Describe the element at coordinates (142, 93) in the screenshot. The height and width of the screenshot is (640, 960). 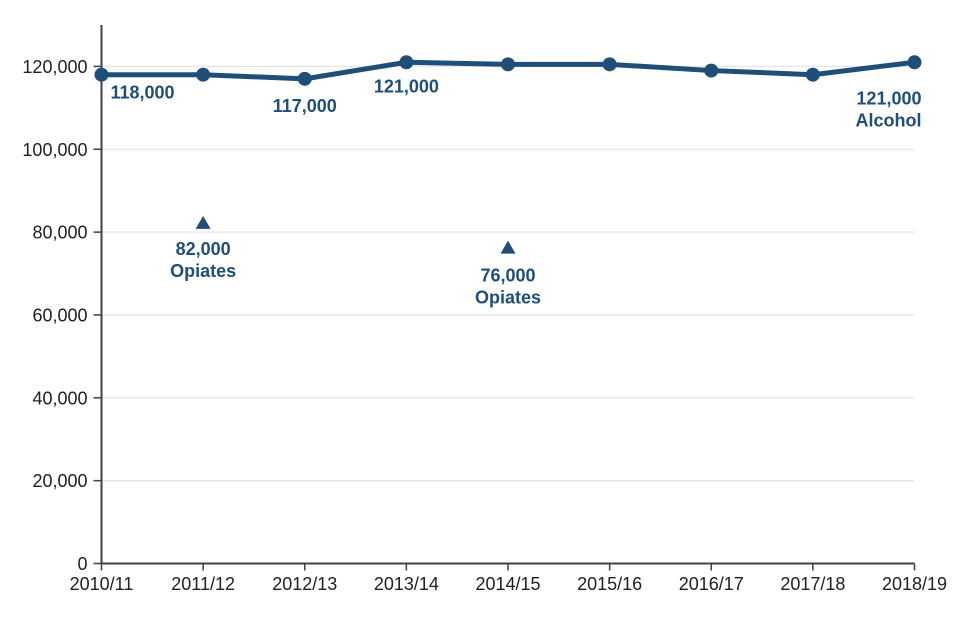
I see `data-label: 118,000` at that location.